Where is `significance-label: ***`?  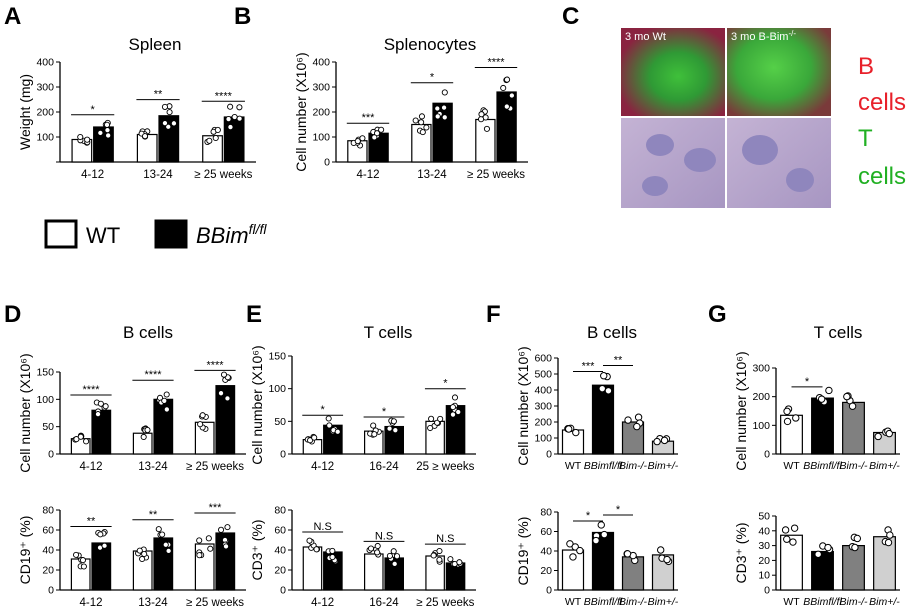 significance-label: *** is located at coordinates (589, 366).